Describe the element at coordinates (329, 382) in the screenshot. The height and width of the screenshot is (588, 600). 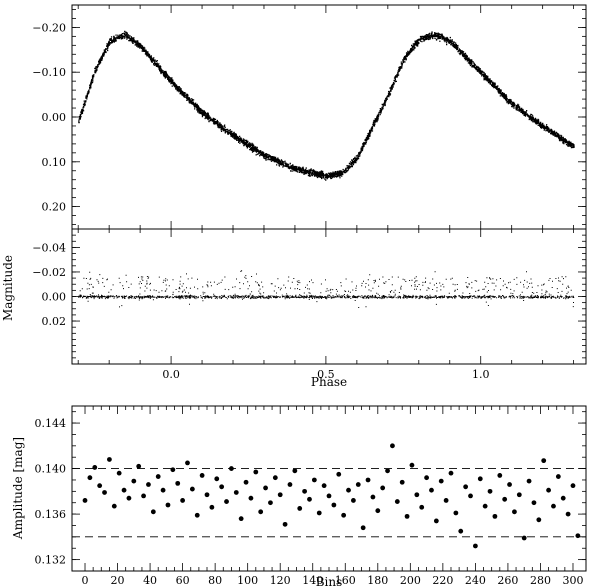
I see `phase-axis-label: Phase` at that location.